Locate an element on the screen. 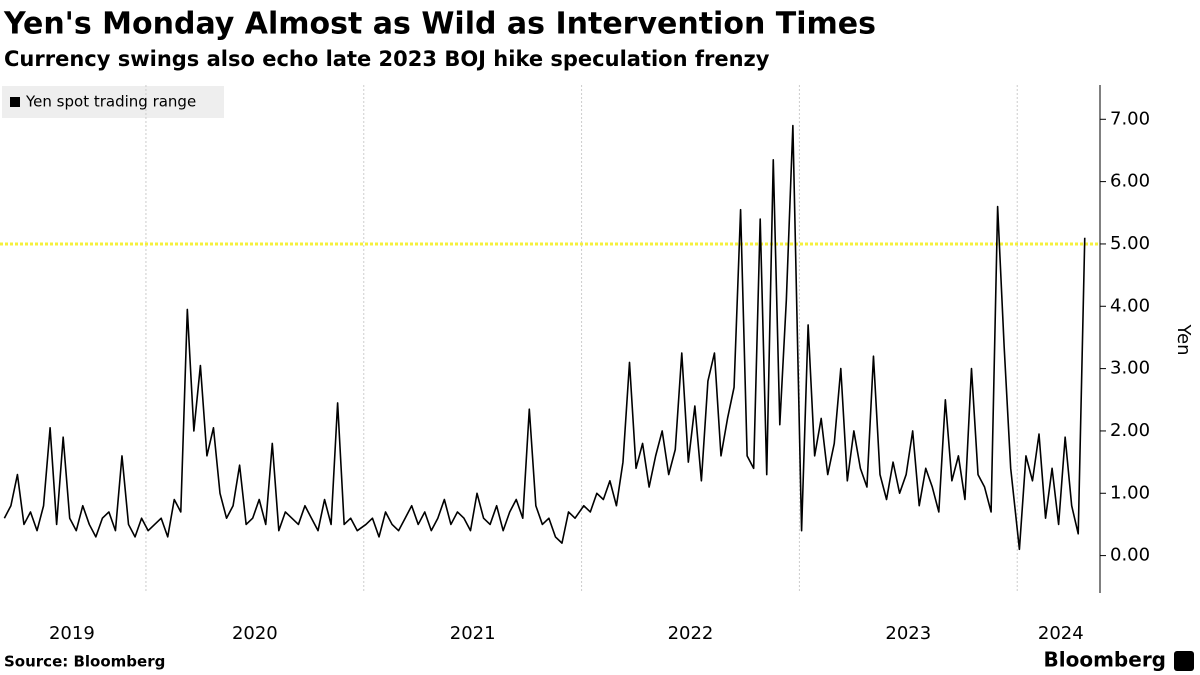 This screenshot has height=675, width=1200. legend-swatch is located at coordinates (15, 102).